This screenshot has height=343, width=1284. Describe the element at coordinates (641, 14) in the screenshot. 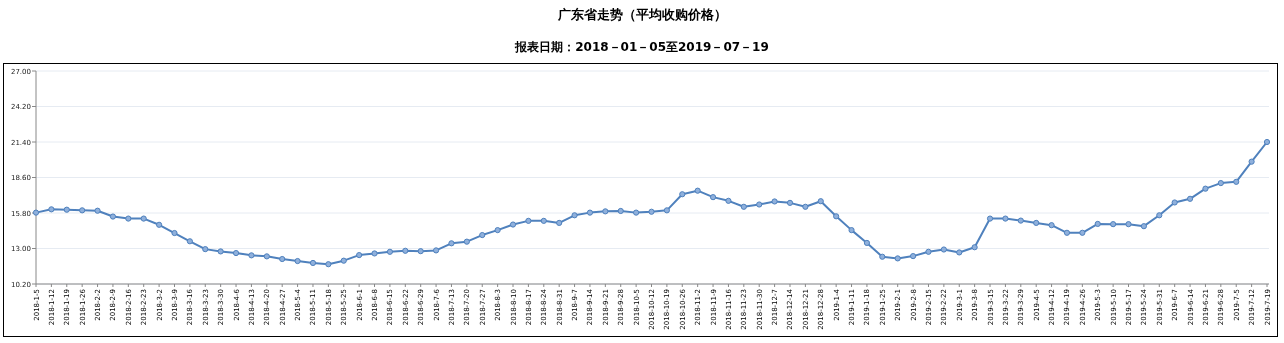

I see `chart-title: 广东省走势（平均收购价格）` at that location.